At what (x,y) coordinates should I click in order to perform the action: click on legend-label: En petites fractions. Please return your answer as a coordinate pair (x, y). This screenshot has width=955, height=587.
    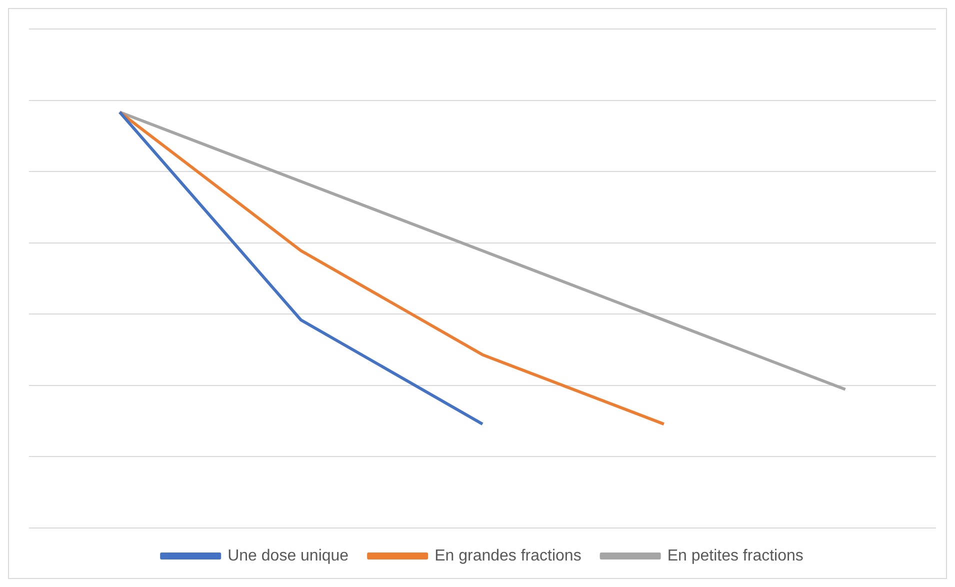
    Looking at the image, I should click on (735, 555).